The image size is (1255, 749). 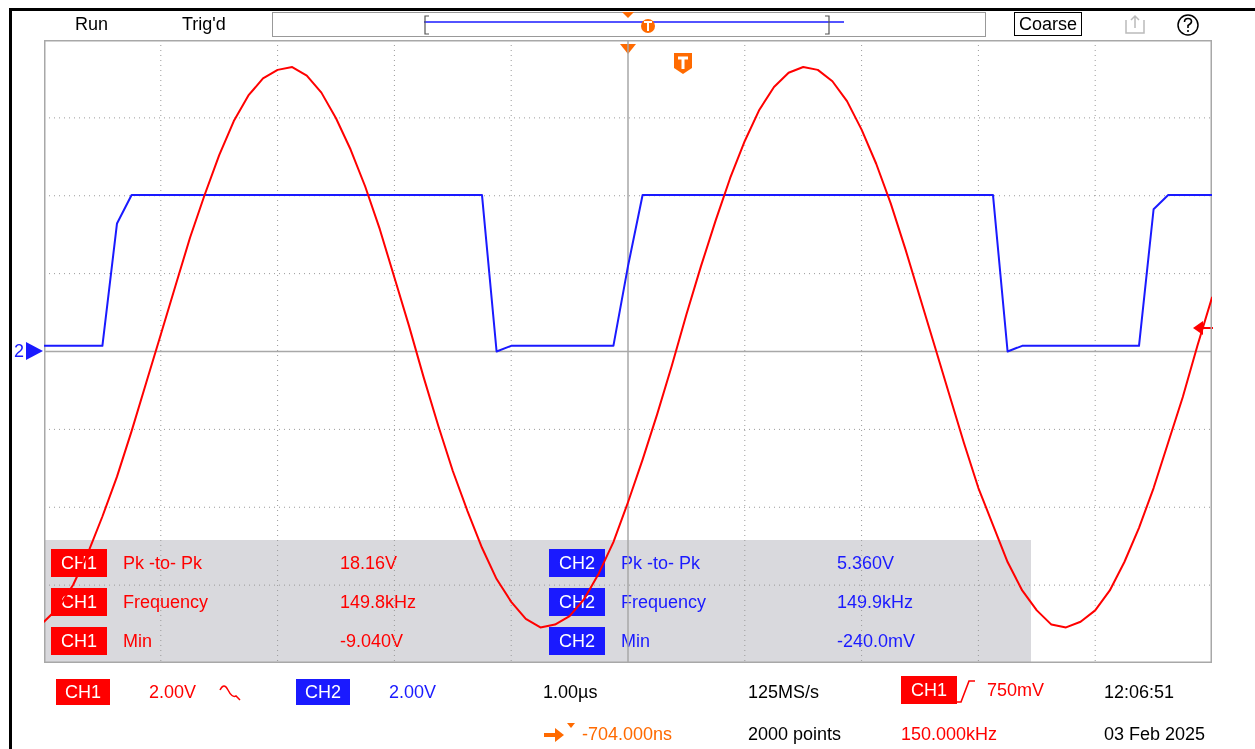 I want to click on text: 125MS/s, so click(x=784, y=692).